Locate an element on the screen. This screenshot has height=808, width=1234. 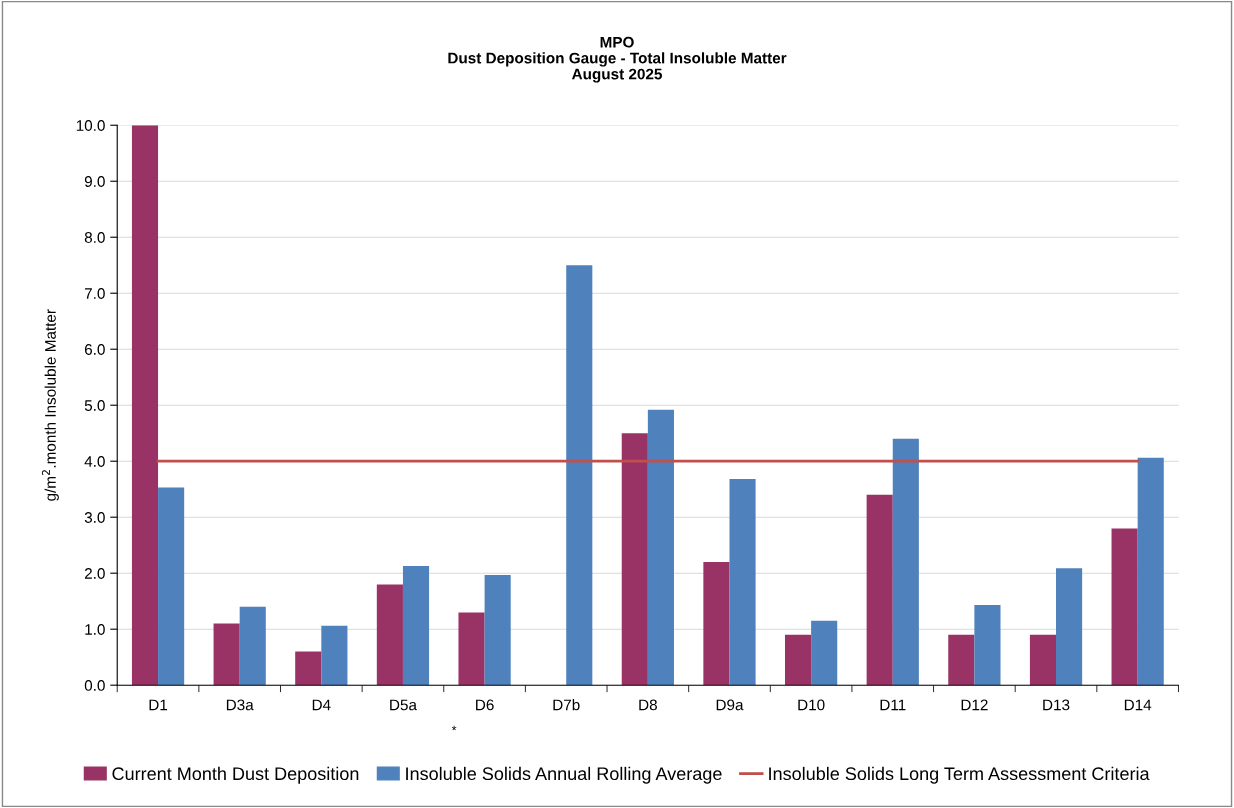
y-tick-label: 5.0 is located at coordinates (94, 405).